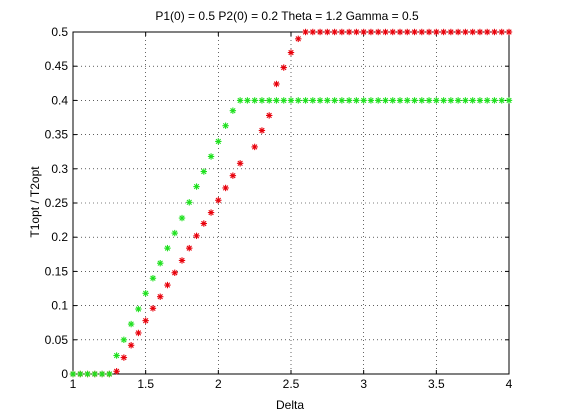 This screenshot has width=561, height=420. I want to click on x-tick-label: 1, so click(73, 384).